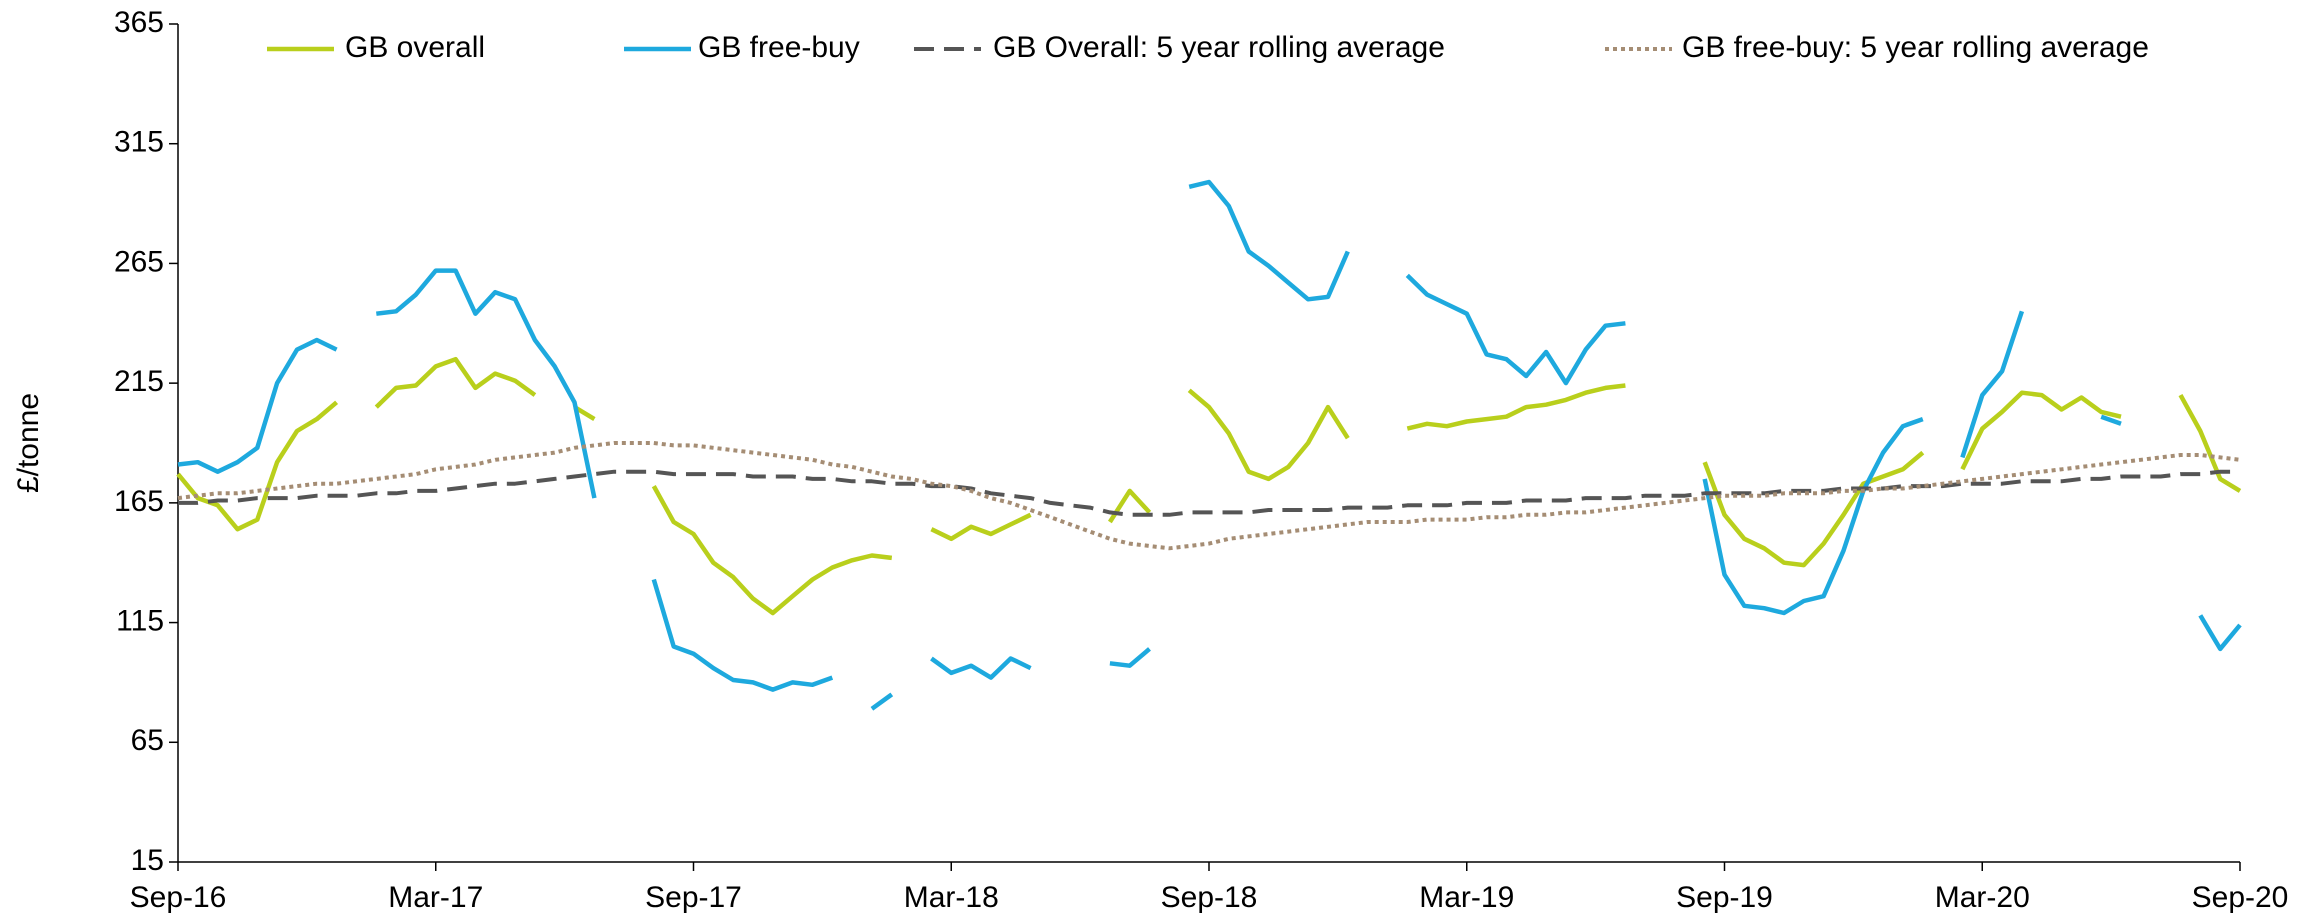  I want to click on y-tick-label: 15, so click(147, 860).